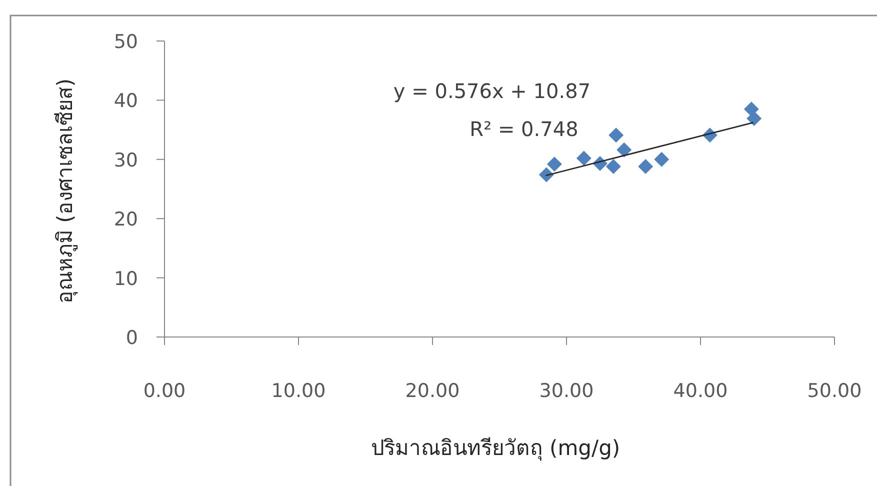 This screenshot has height=486, width=877. What do you see at coordinates (126, 160) in the screenshot?
I see `y-tick-label: 30` at bounding box center [126, 160].